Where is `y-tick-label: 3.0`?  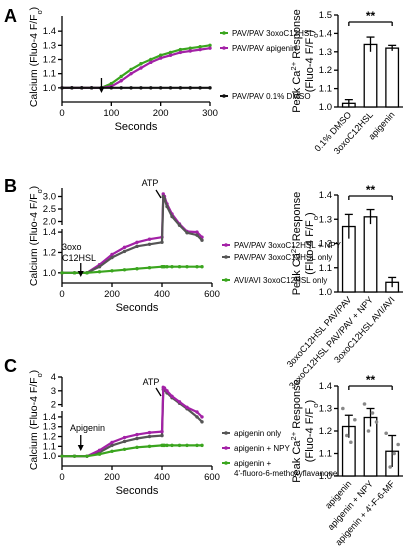
y-tick-label: 3.0 is located at coordinates (49, 197).